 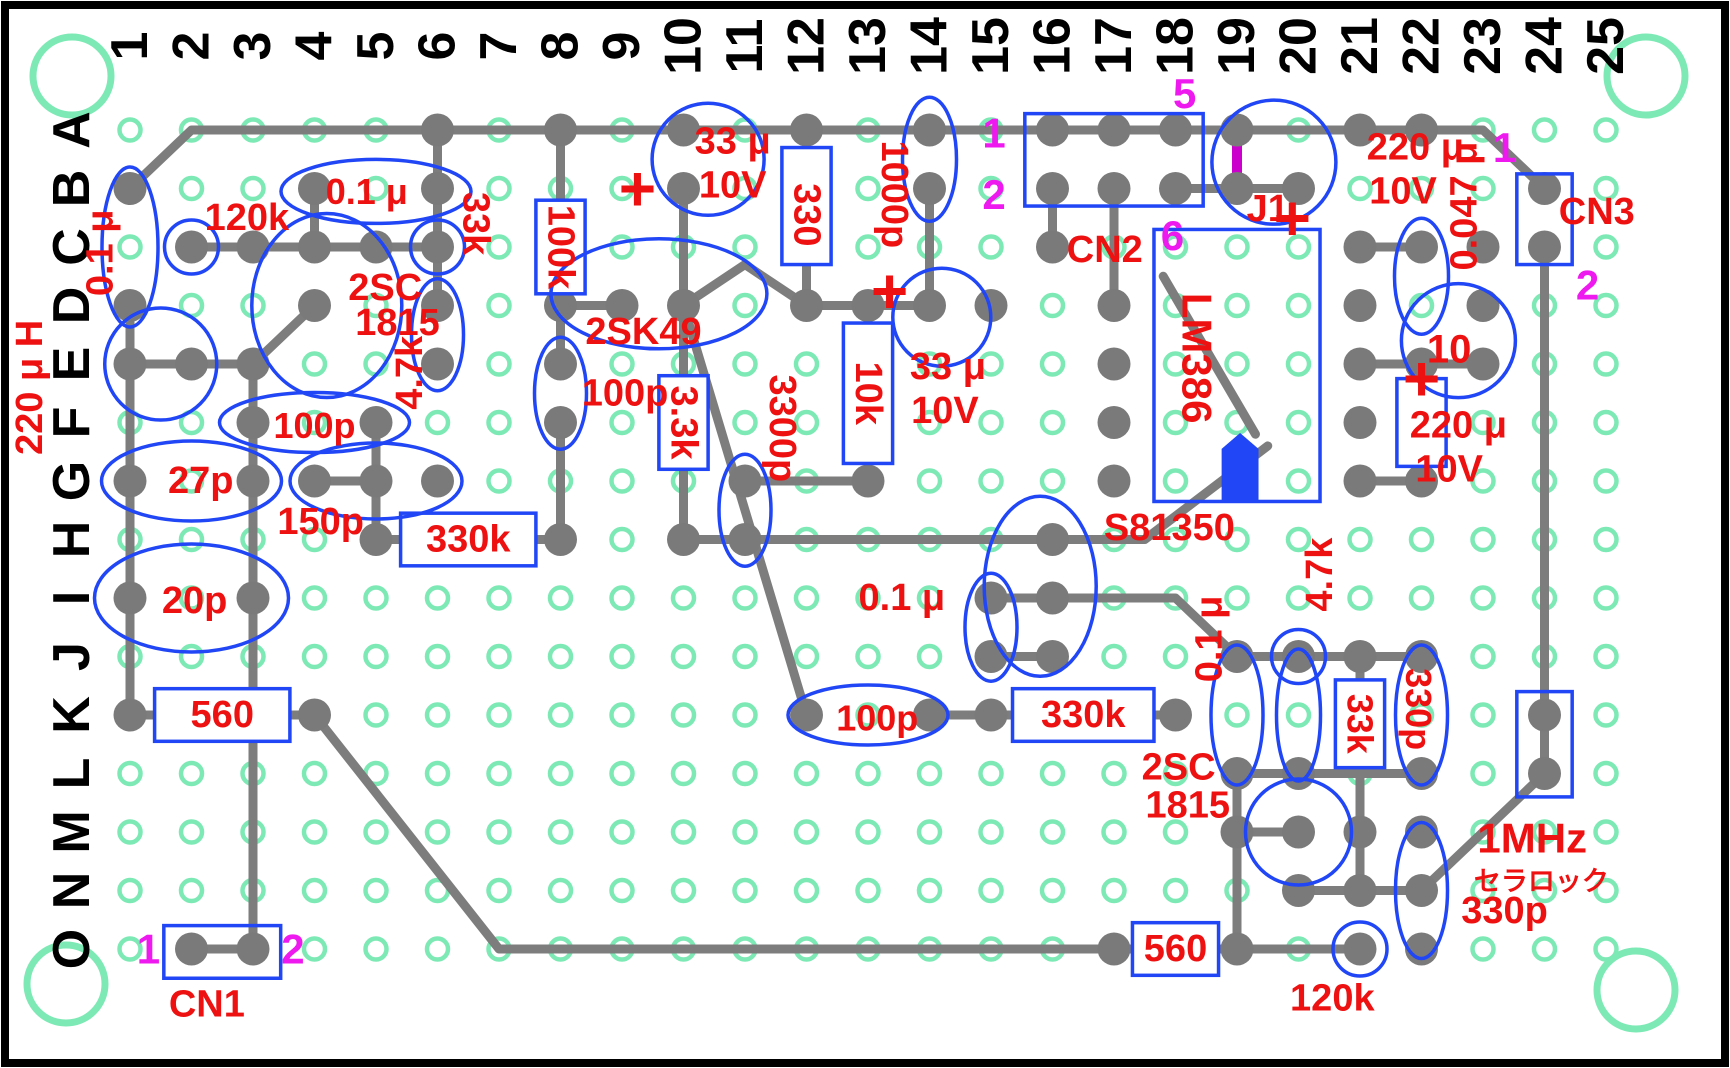 What do you see at coordinates (1172, 235) in the screenshot?
I see `pin-number-6: 6` at bounding box center [1172, 235].